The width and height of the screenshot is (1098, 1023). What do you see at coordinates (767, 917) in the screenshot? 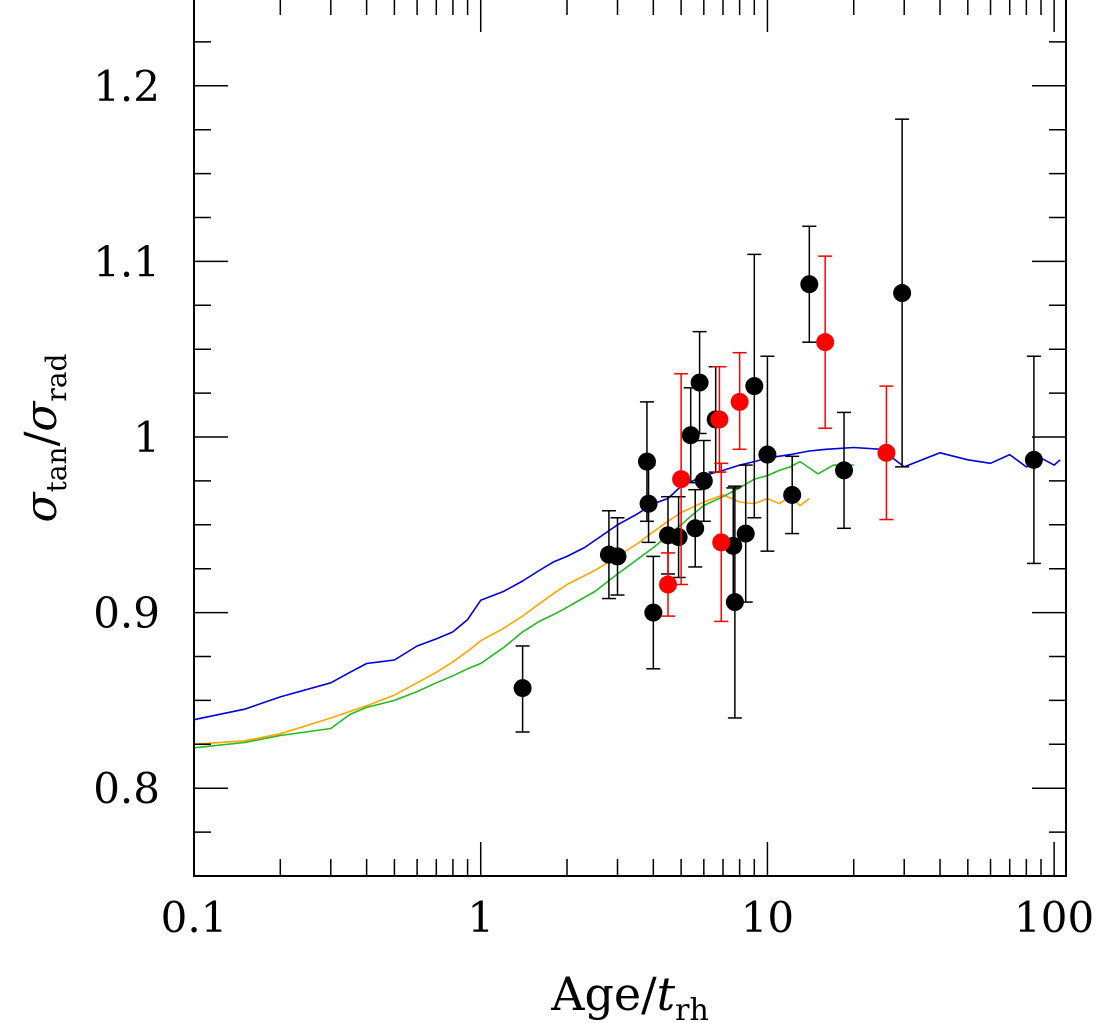
I see `x-tick-label: 10` at bounding box center [767, 917].